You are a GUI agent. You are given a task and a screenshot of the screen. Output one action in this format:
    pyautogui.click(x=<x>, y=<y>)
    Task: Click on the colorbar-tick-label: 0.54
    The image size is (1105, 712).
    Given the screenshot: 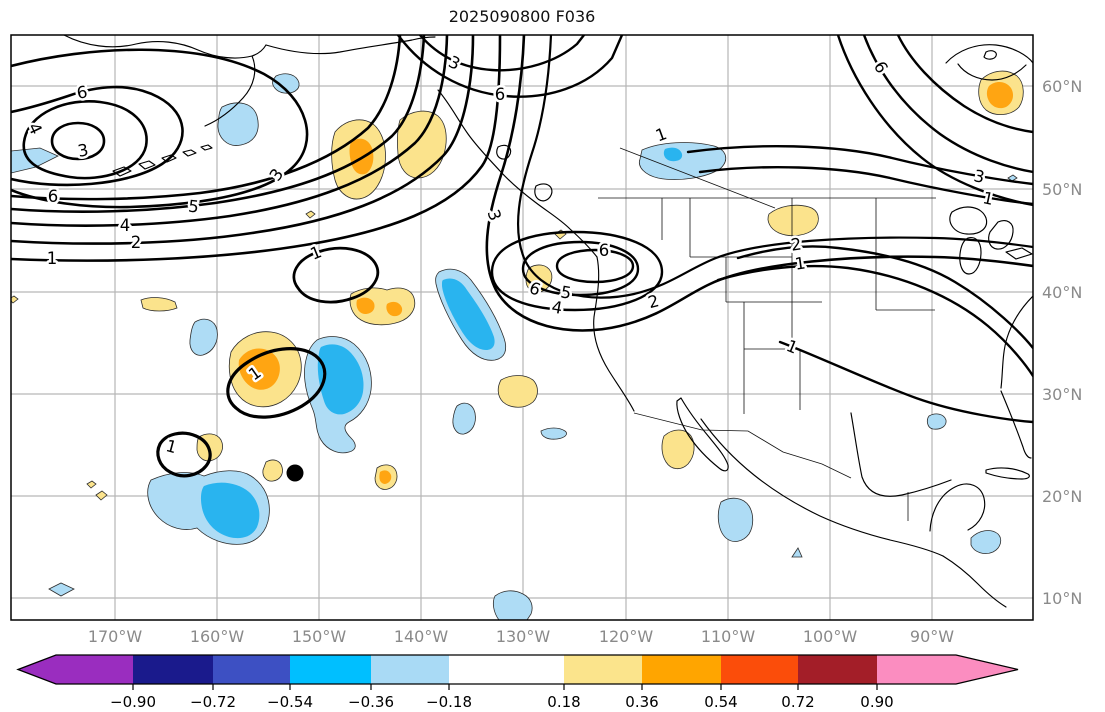 What is the action you would take?
    pyautogui.click(x=720, y=702)
    